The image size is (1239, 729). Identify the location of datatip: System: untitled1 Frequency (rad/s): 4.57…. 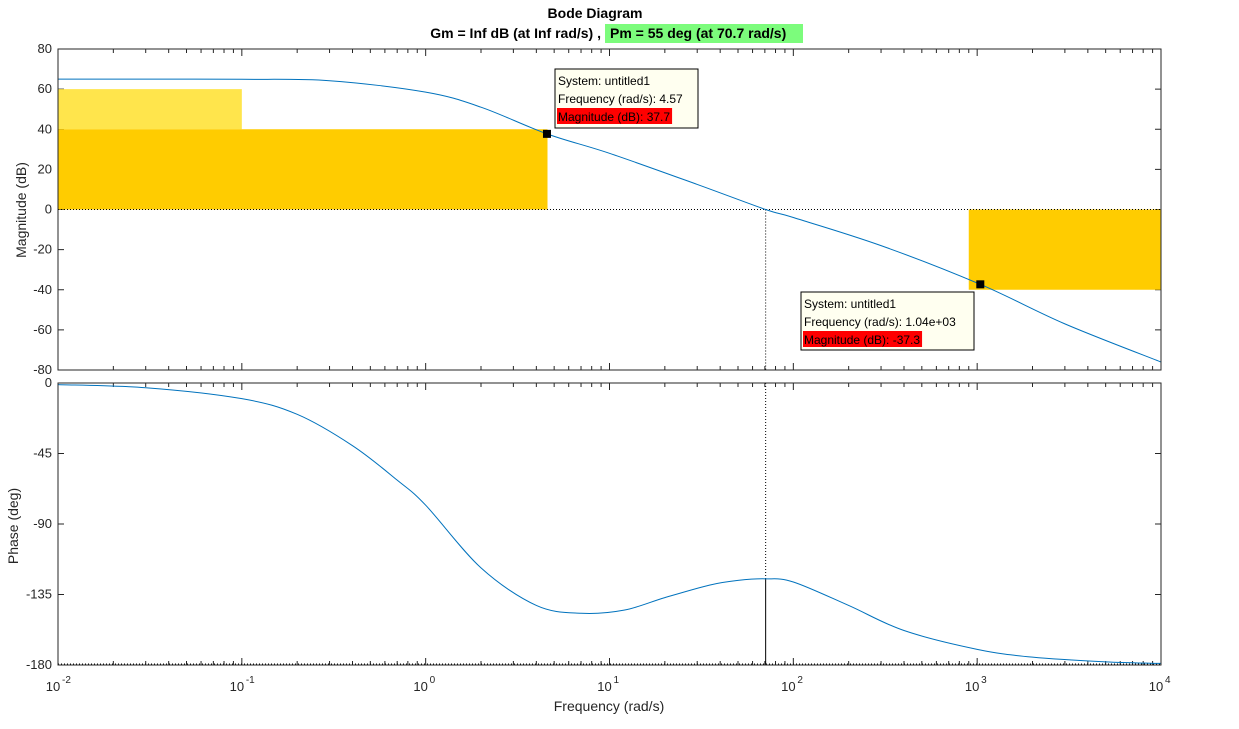
(620, 103).